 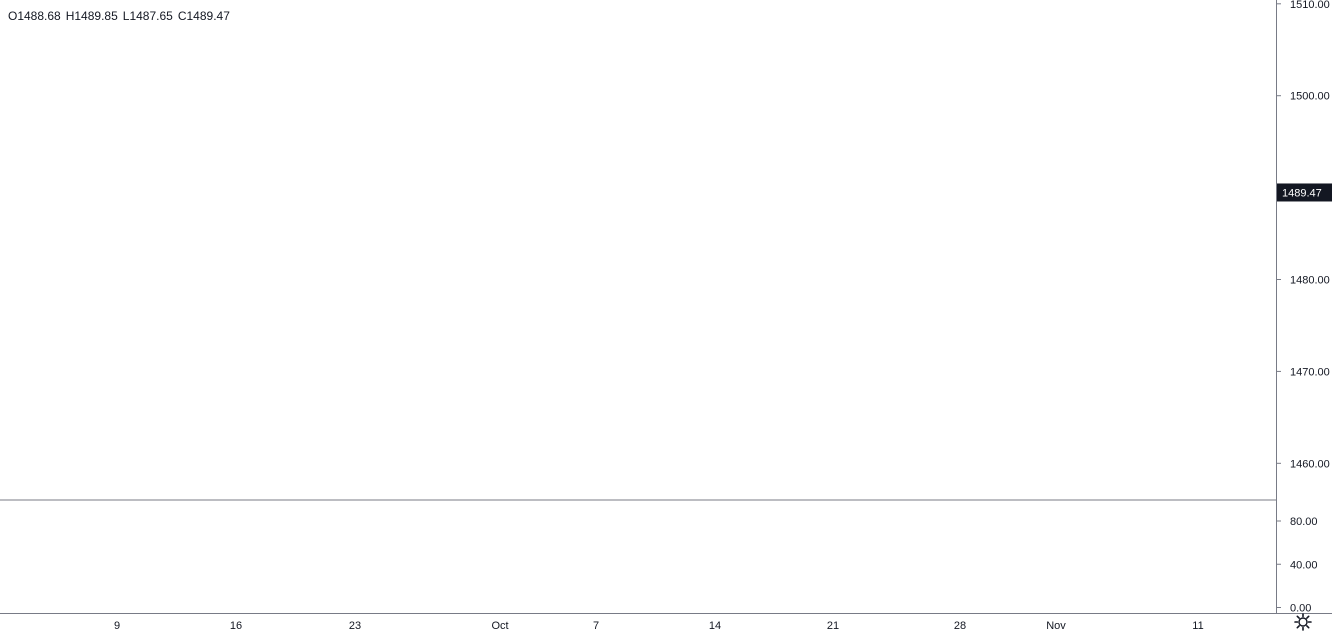 What do you see at coordinates (91, 16) in the screenshot?
I see `high-value: H1489.85` at bounding box center [91, 16].